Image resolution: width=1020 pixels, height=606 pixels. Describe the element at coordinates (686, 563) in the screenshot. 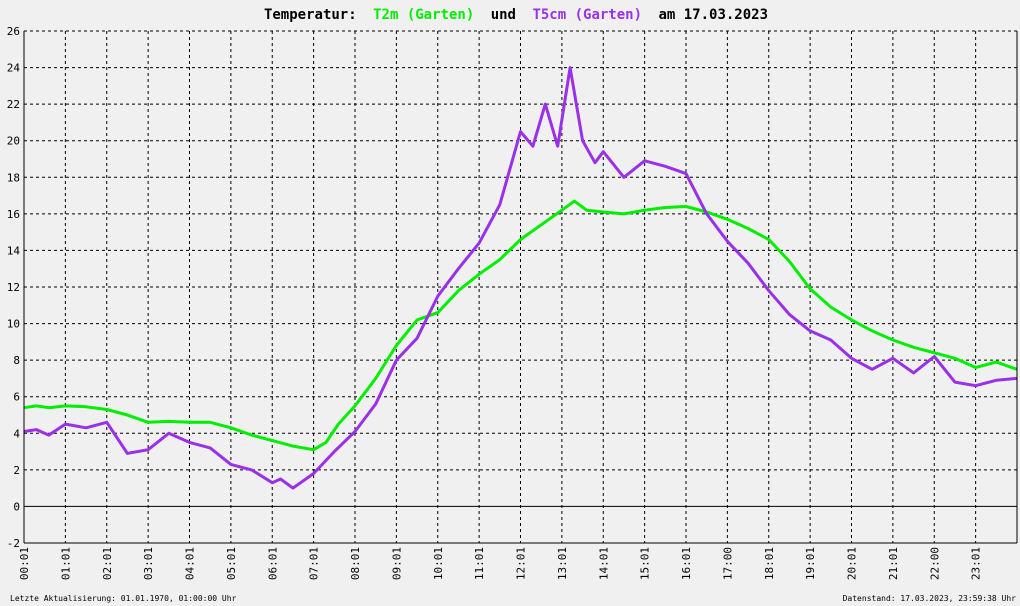

I see `x-tick-label: 16:01` at that location.